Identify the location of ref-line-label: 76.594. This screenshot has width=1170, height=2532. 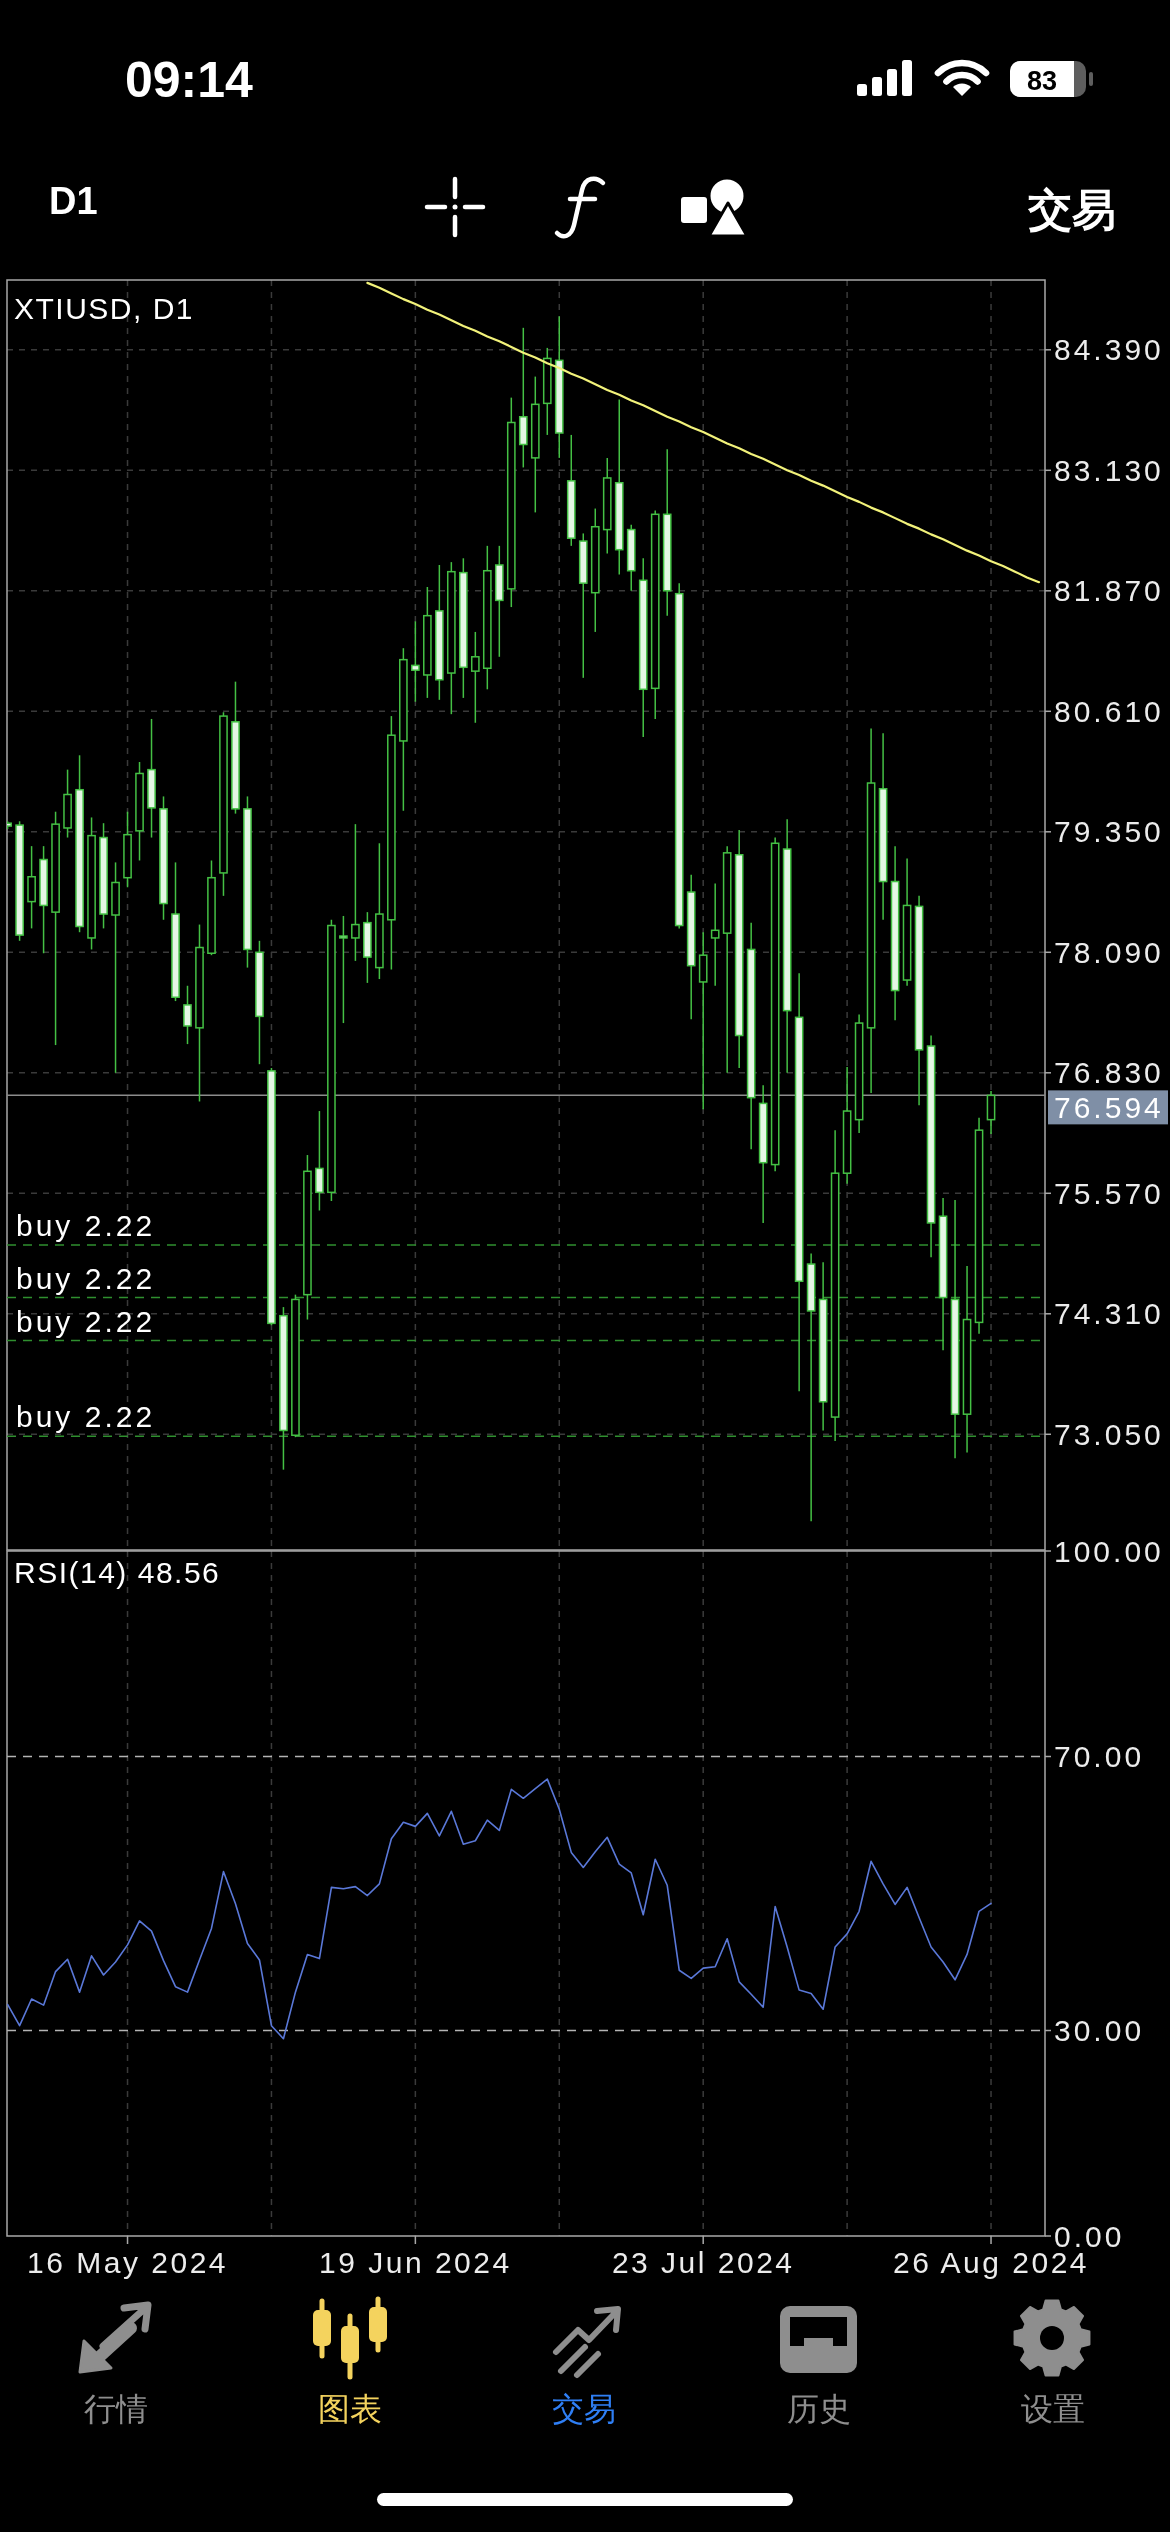
(1109, 1107).